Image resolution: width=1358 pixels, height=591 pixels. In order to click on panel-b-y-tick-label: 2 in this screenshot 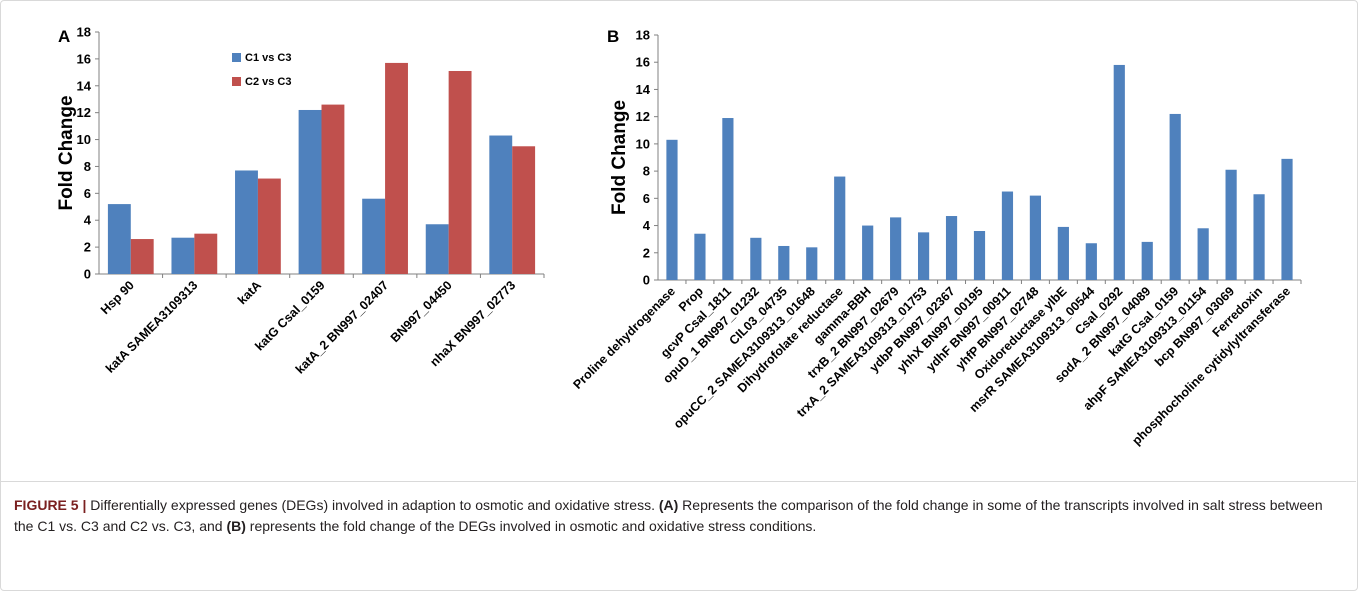, I will do `click(646, 252)`.